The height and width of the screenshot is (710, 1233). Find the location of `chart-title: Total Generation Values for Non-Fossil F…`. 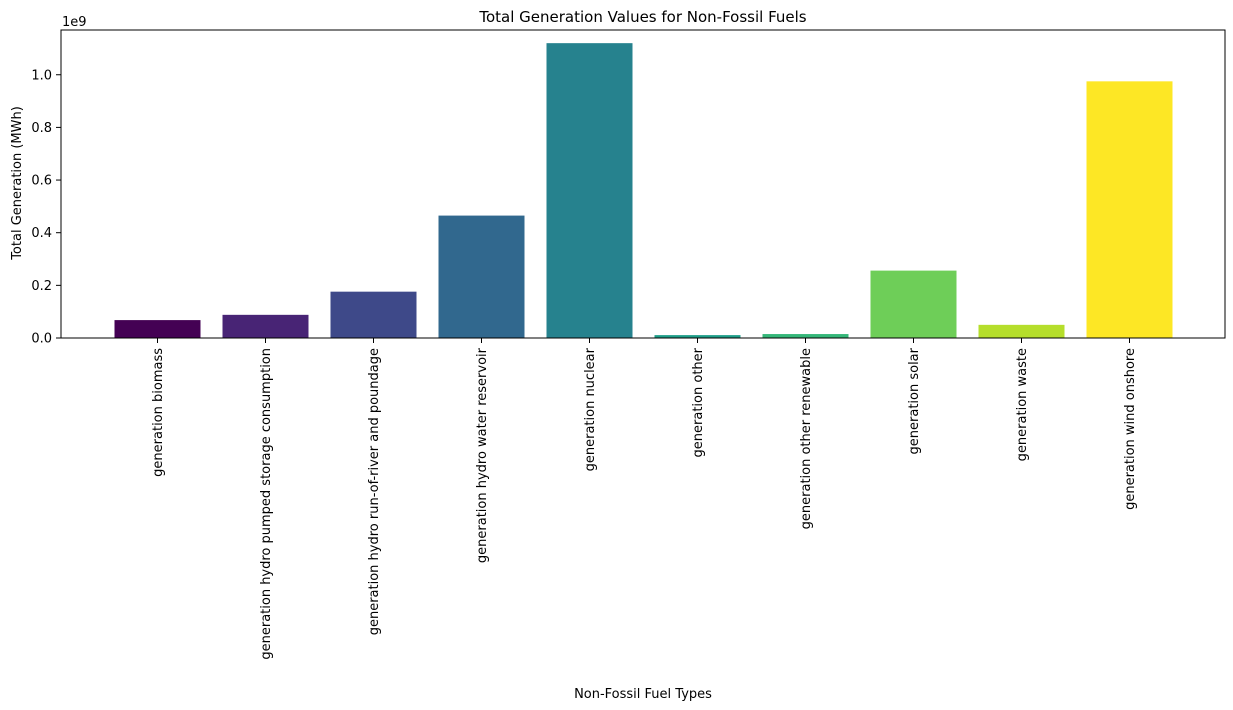

chart-title: Total Generation Values for Non-Fossil F… is located at coordinates (642, 17).